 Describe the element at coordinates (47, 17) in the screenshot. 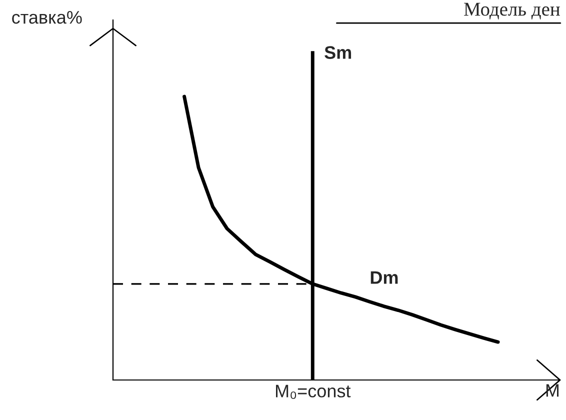

I see `y-axis-title: ставка%` at that location.